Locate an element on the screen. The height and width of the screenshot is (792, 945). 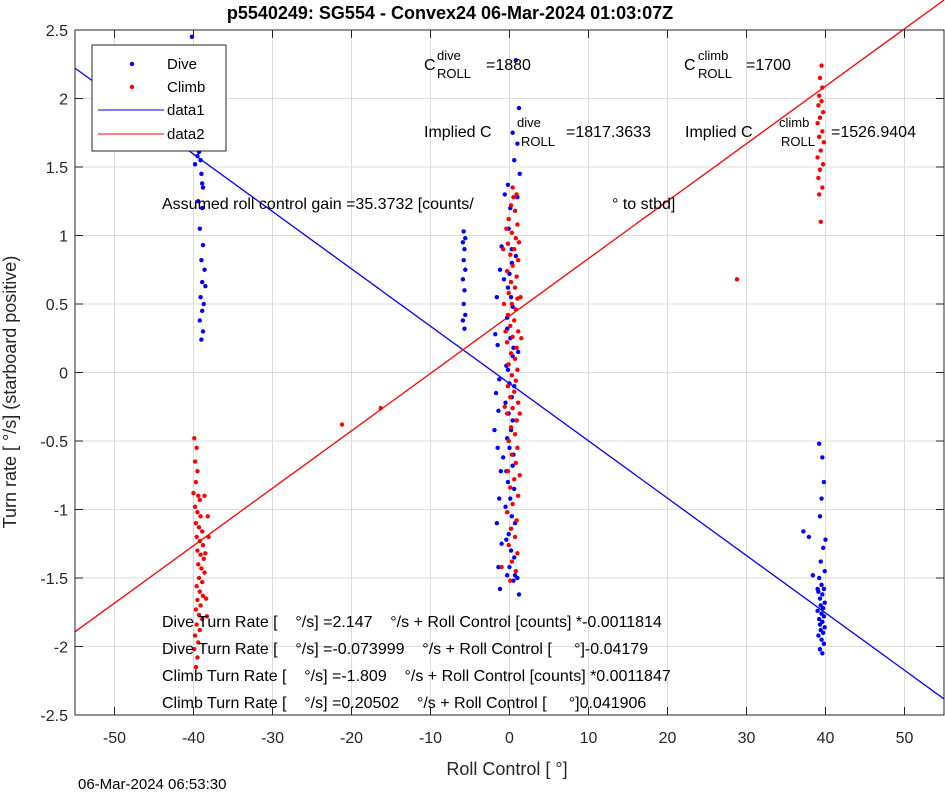
c-roll-dive-annotation: C dive ROLL =1880 is located at coordinates (477, 64).